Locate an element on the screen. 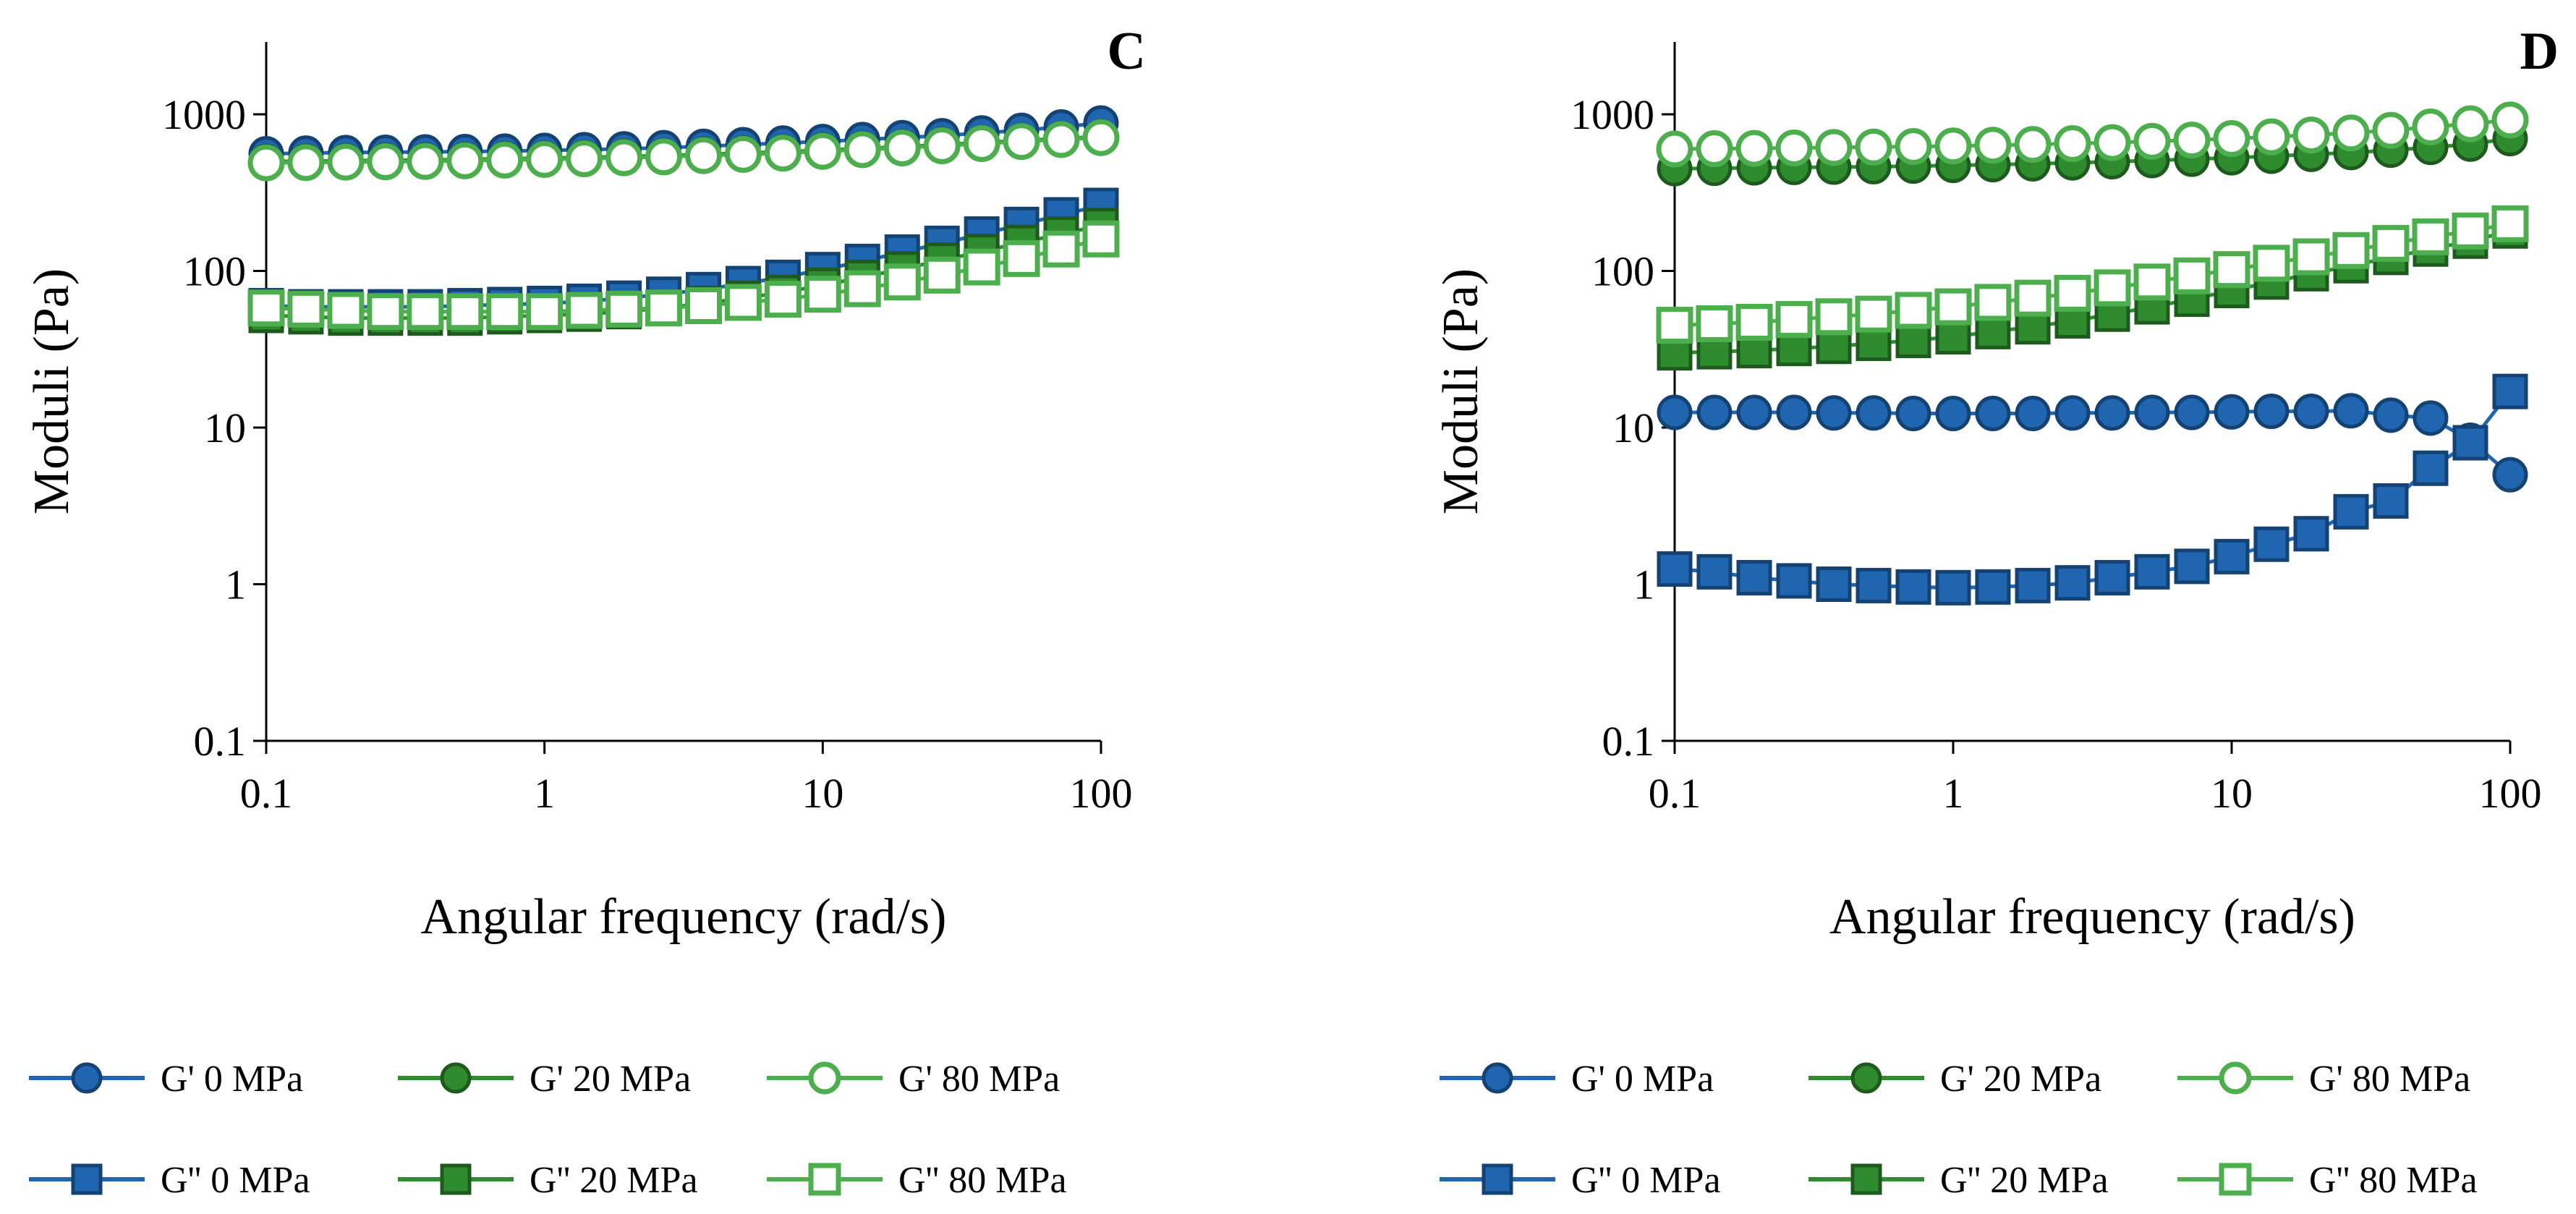  legend-label: G'' 20 MPa is located at coordinates (2024, 1180).